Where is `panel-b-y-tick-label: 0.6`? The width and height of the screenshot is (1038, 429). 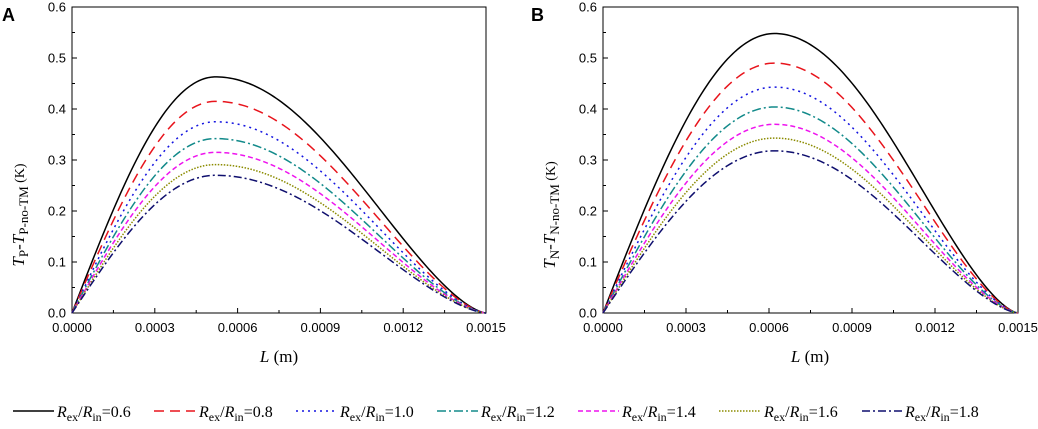 panel-b-y-tick-label: 0.6 is located at coordinates (588, 7).